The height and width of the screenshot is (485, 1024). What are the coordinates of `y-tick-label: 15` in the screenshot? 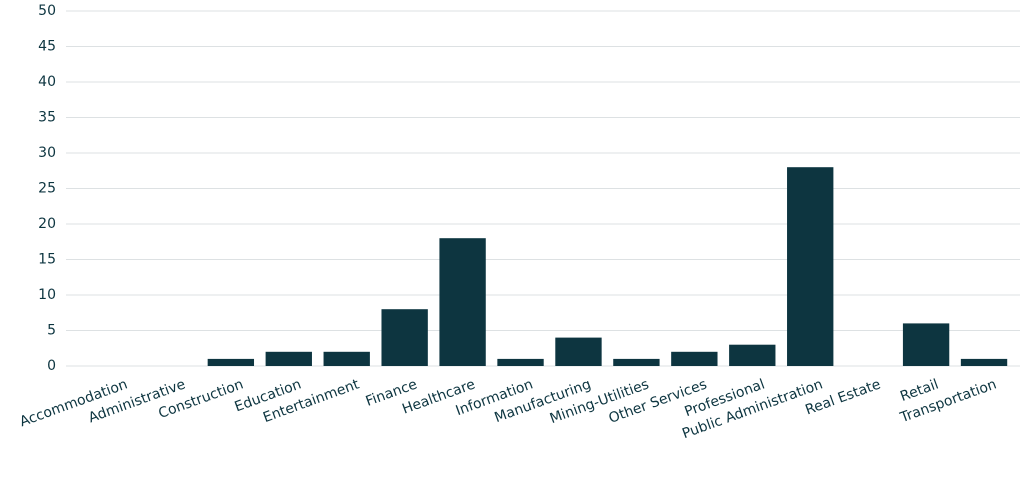 It's located at (47, 260).